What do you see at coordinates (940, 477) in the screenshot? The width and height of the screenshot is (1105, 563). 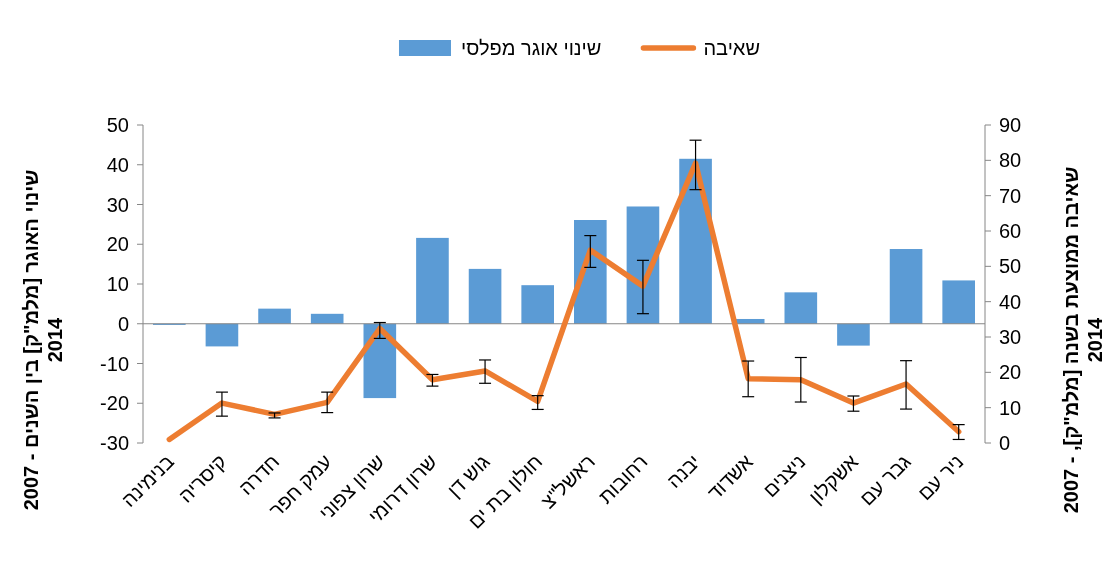 I see `x-tick-label: ניר עם` at bounding box center [940, 477].